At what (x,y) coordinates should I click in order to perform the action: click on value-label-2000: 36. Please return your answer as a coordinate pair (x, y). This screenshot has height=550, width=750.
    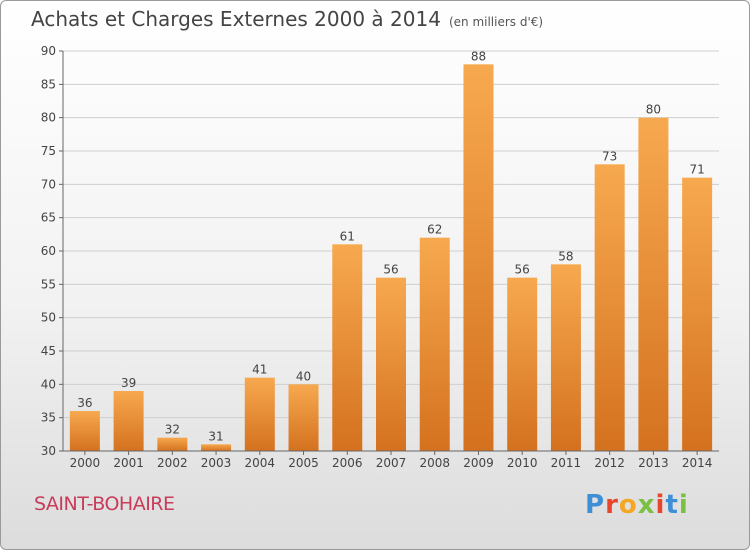
    Looking at the image, I should click on (84, 403).